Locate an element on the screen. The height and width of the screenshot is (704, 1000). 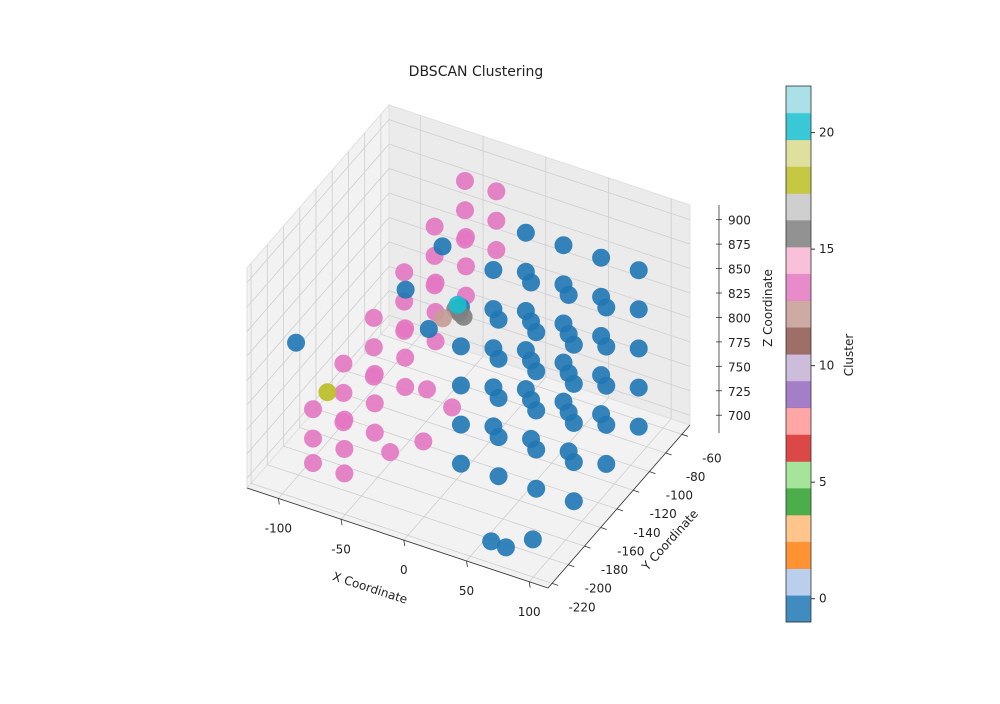
colorbar-frame is located at coordinates (798, 354).